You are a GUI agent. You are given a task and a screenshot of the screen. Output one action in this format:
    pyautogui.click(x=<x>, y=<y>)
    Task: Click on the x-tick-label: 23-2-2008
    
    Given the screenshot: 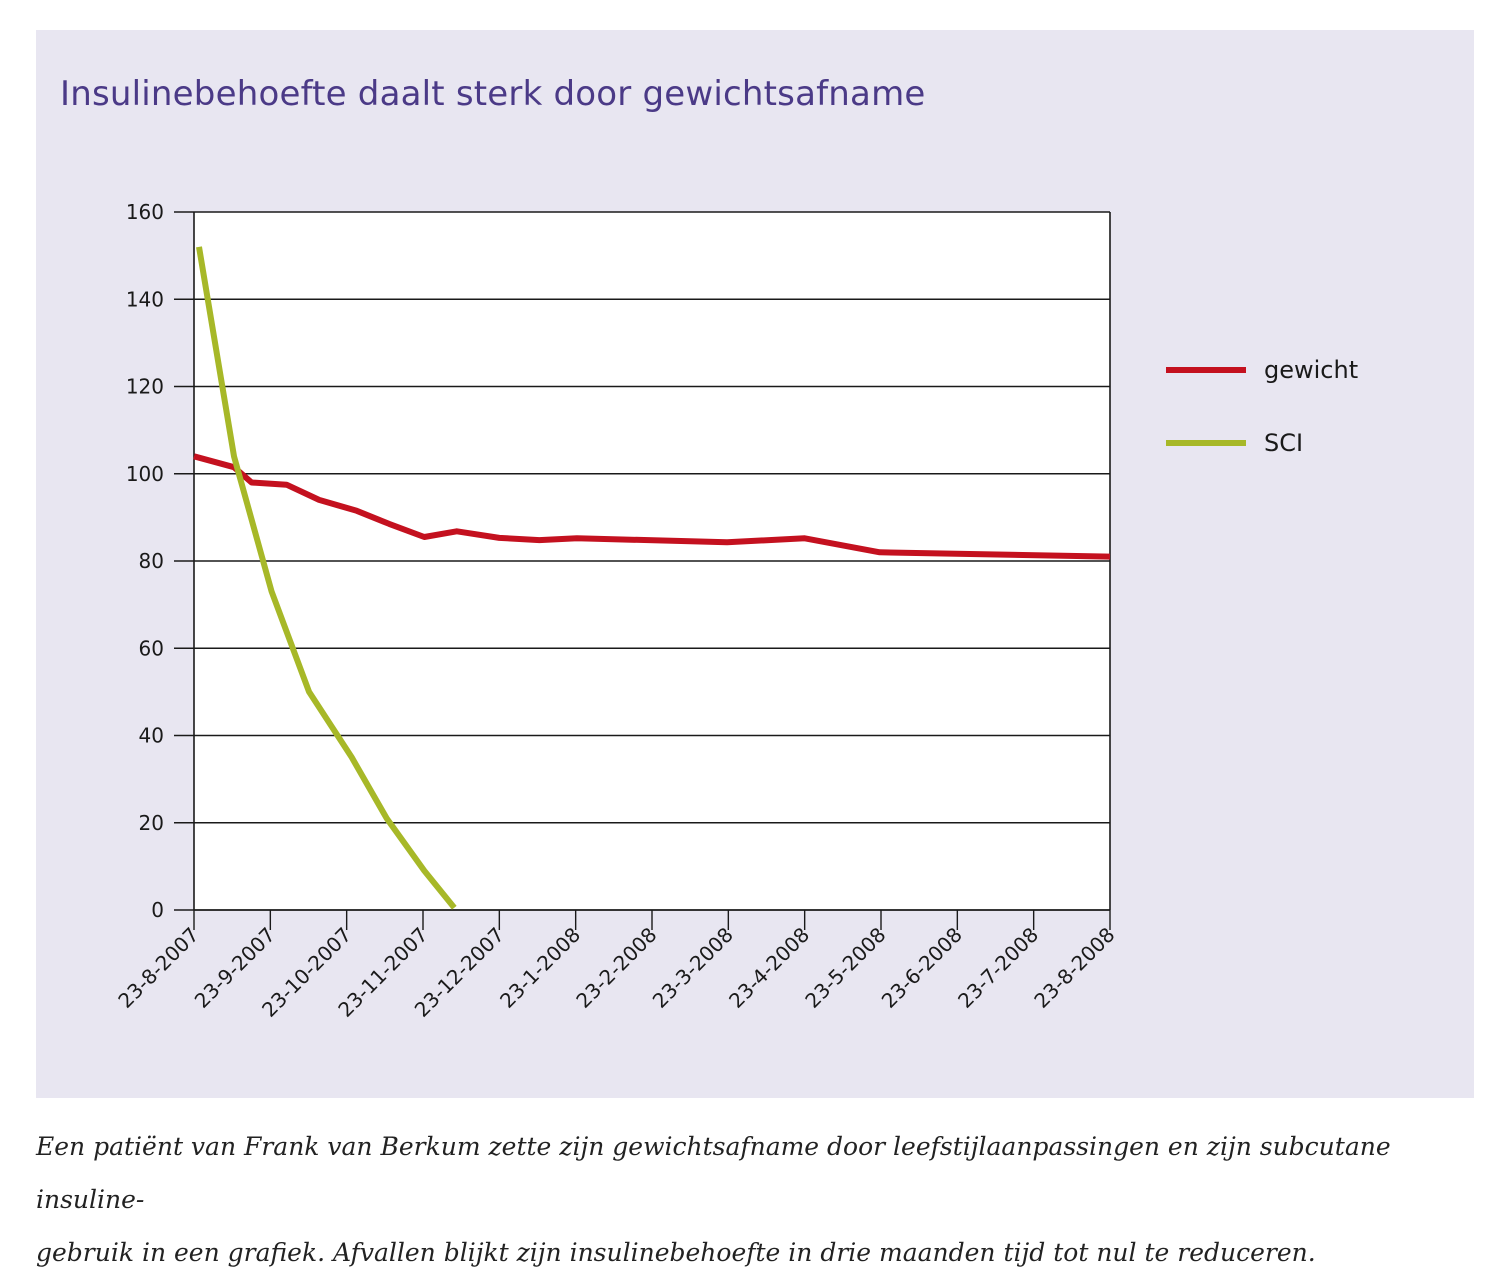 What is the action you would take?
    pyautogui.click(x=616, y=968)
    